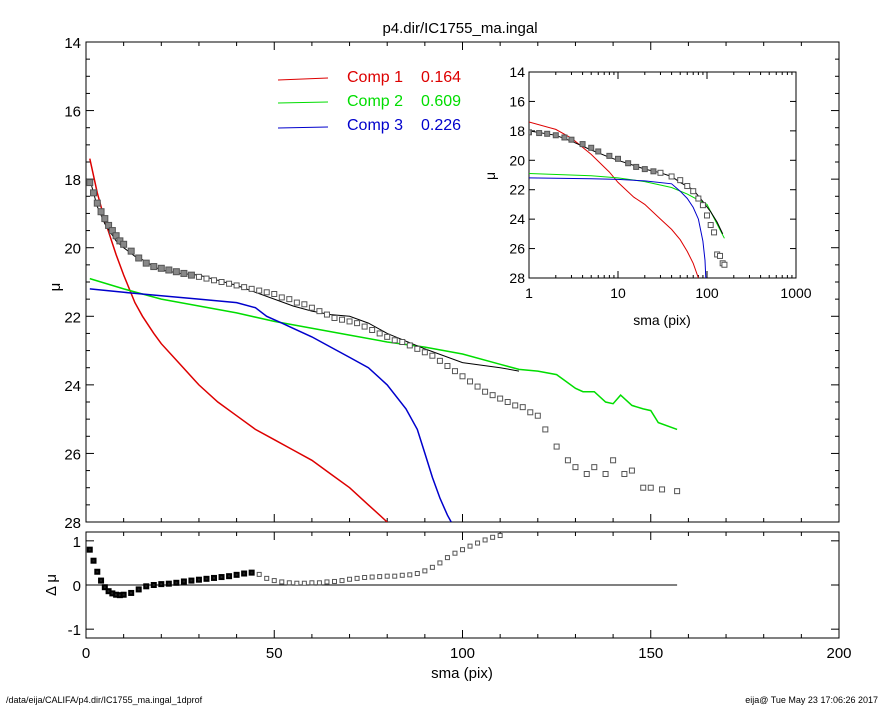  I want to click on inset-y-tick-label: 16, so click(517, 101).